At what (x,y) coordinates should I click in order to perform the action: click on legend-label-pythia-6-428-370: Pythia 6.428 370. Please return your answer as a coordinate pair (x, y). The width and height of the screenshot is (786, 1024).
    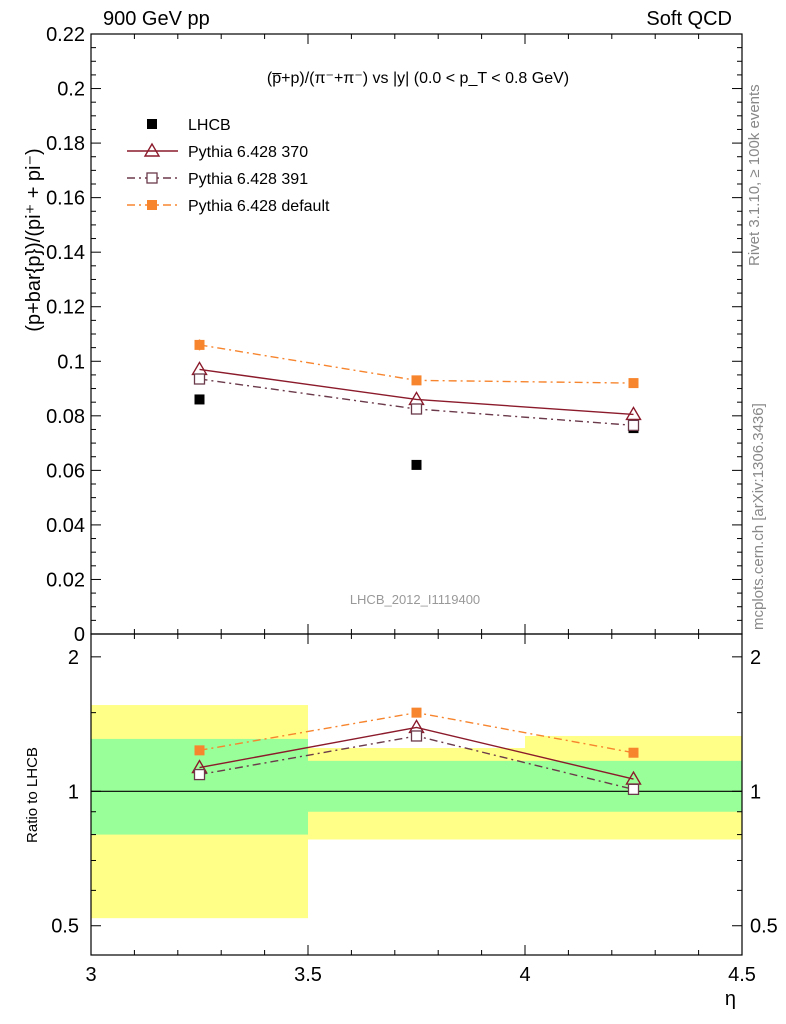
    Looking at the image, I should click on (248, 152).